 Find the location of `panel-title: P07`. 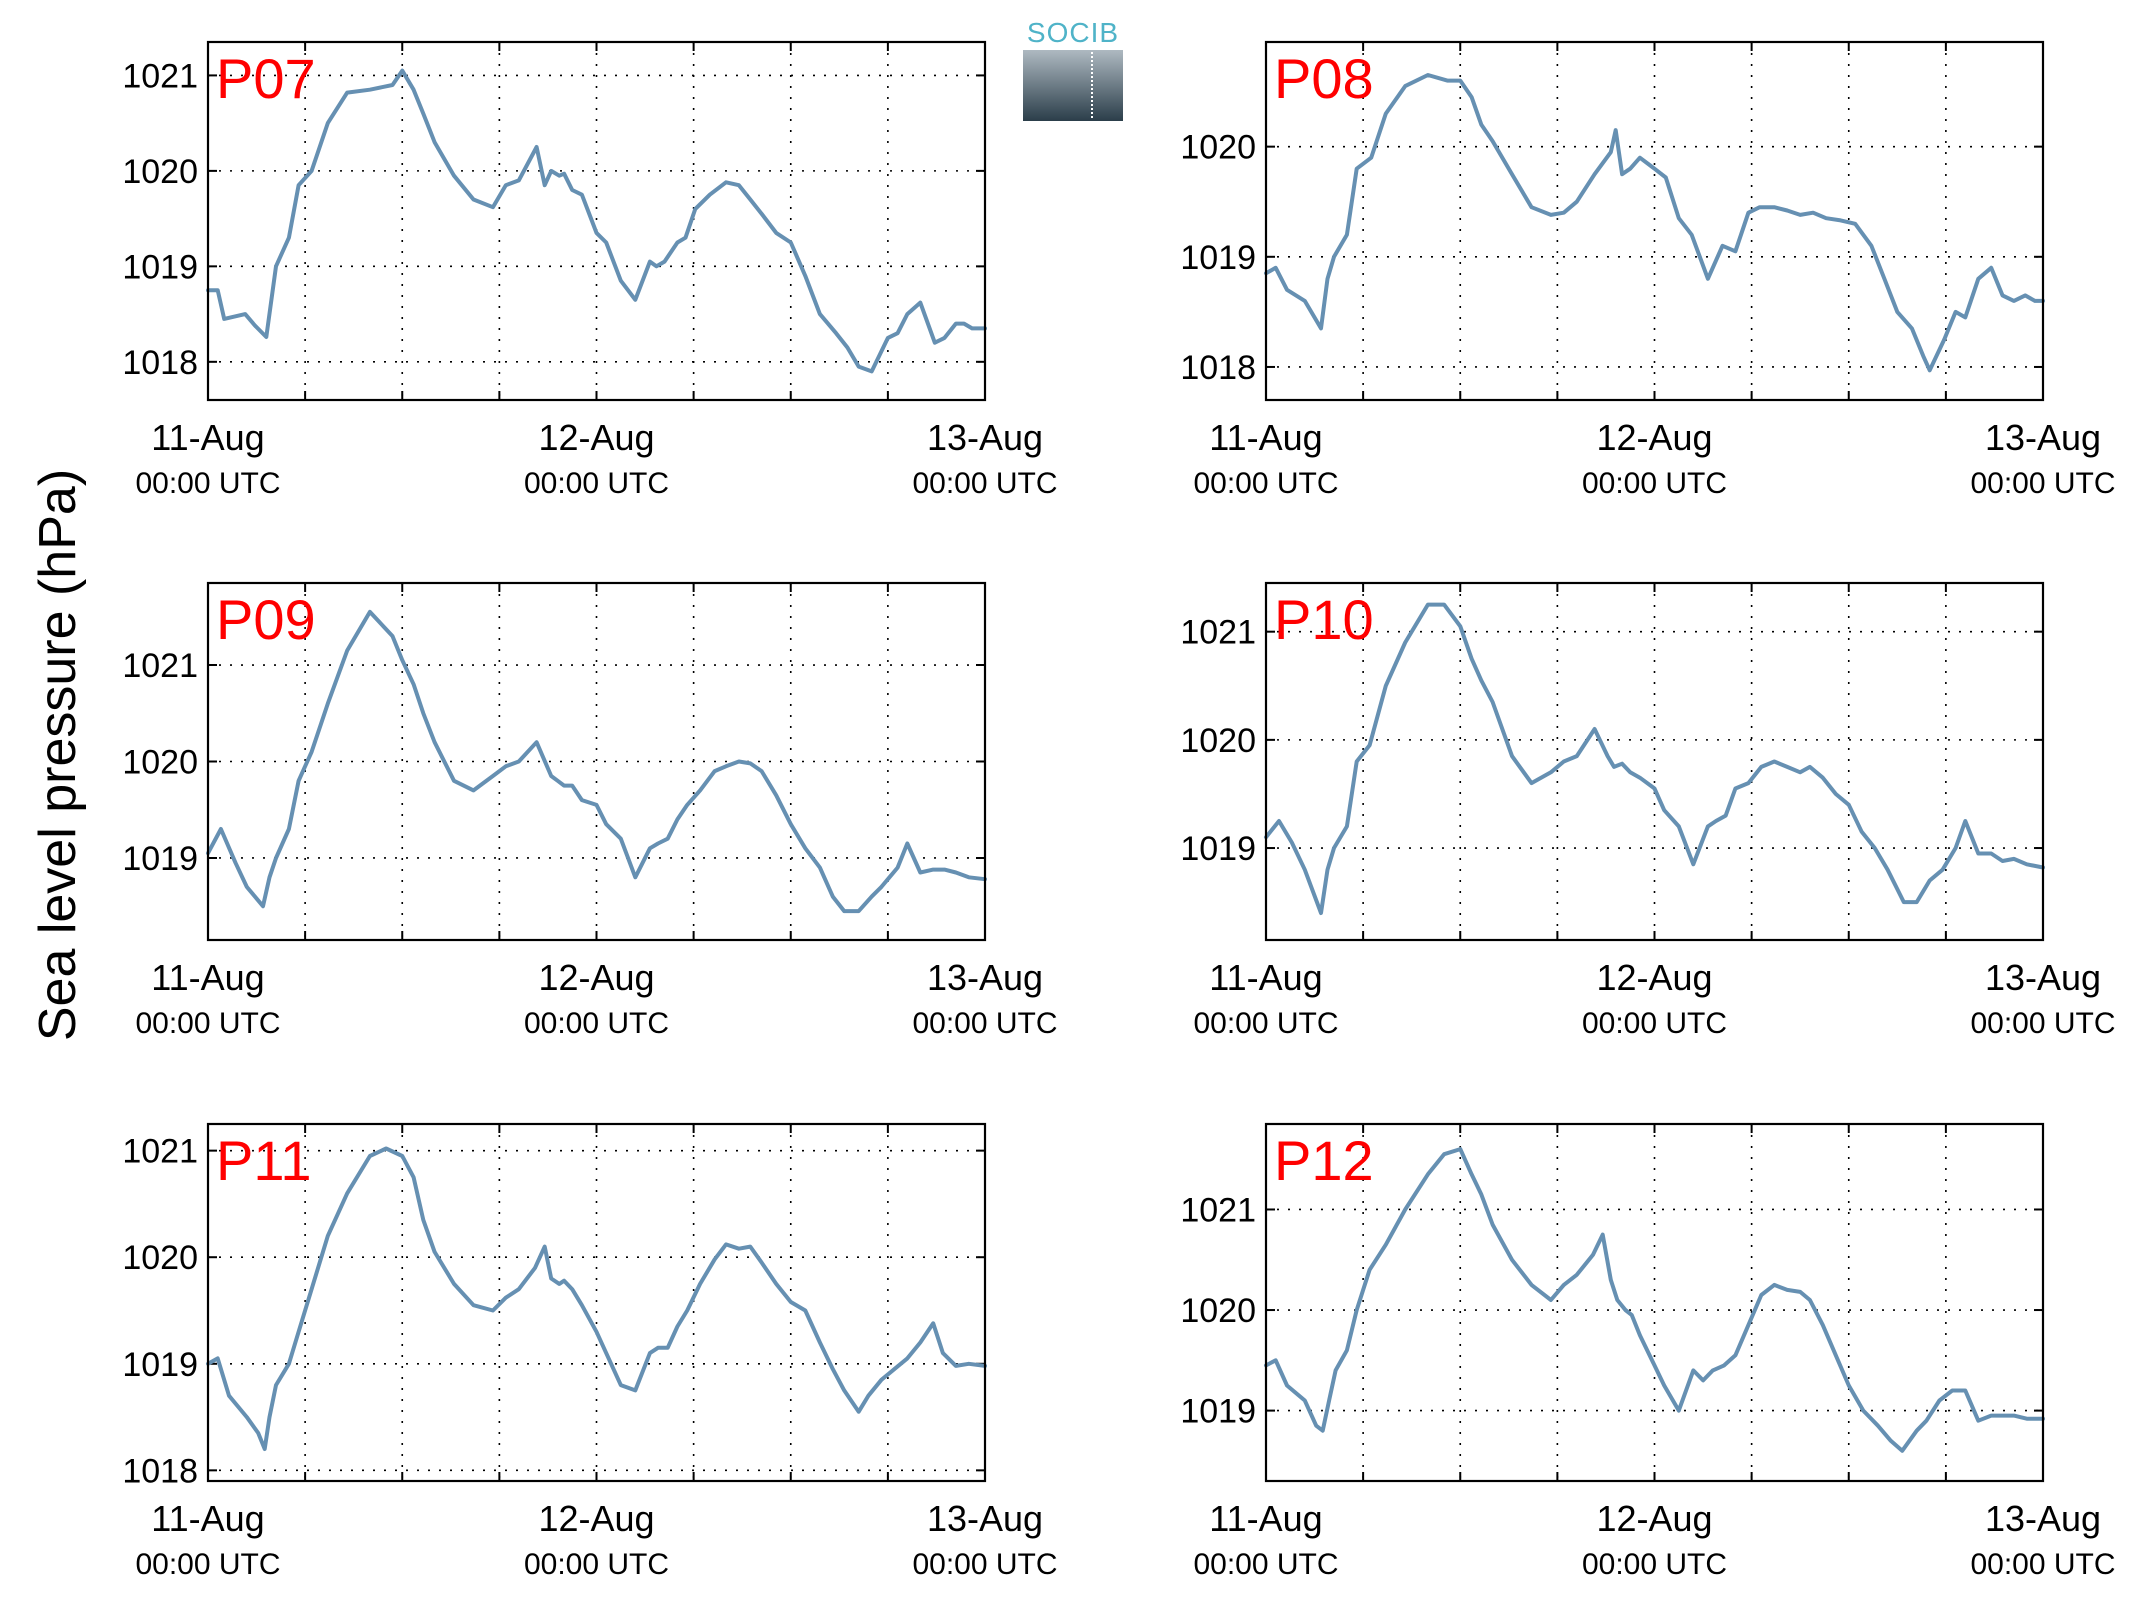

panel-title: P07 is located at coordinates (266, 78).